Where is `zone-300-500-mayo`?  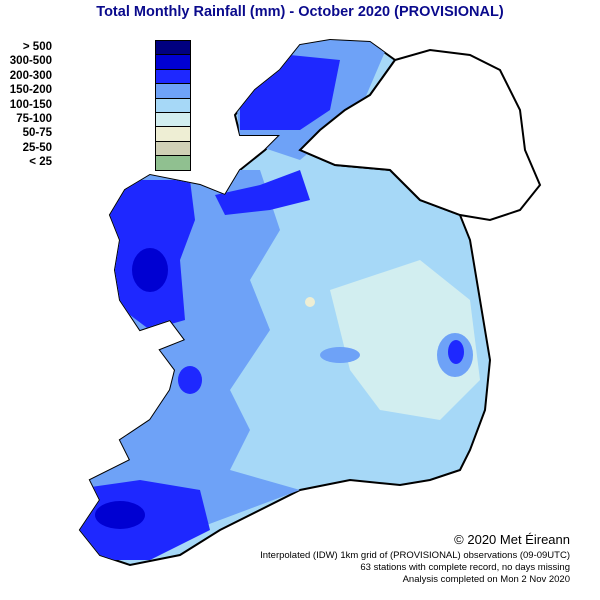 zone-300-500-mayo is located at coordinates (150, 270).